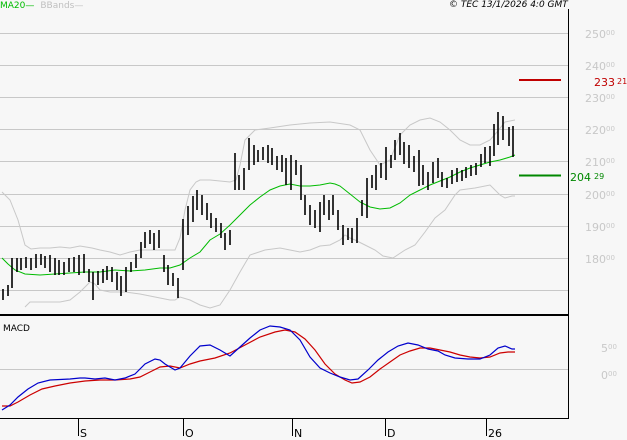 The width and height of the screenshot is (627, 440). I want to click on macd-y-tick-500: 500, so click(609, 348).